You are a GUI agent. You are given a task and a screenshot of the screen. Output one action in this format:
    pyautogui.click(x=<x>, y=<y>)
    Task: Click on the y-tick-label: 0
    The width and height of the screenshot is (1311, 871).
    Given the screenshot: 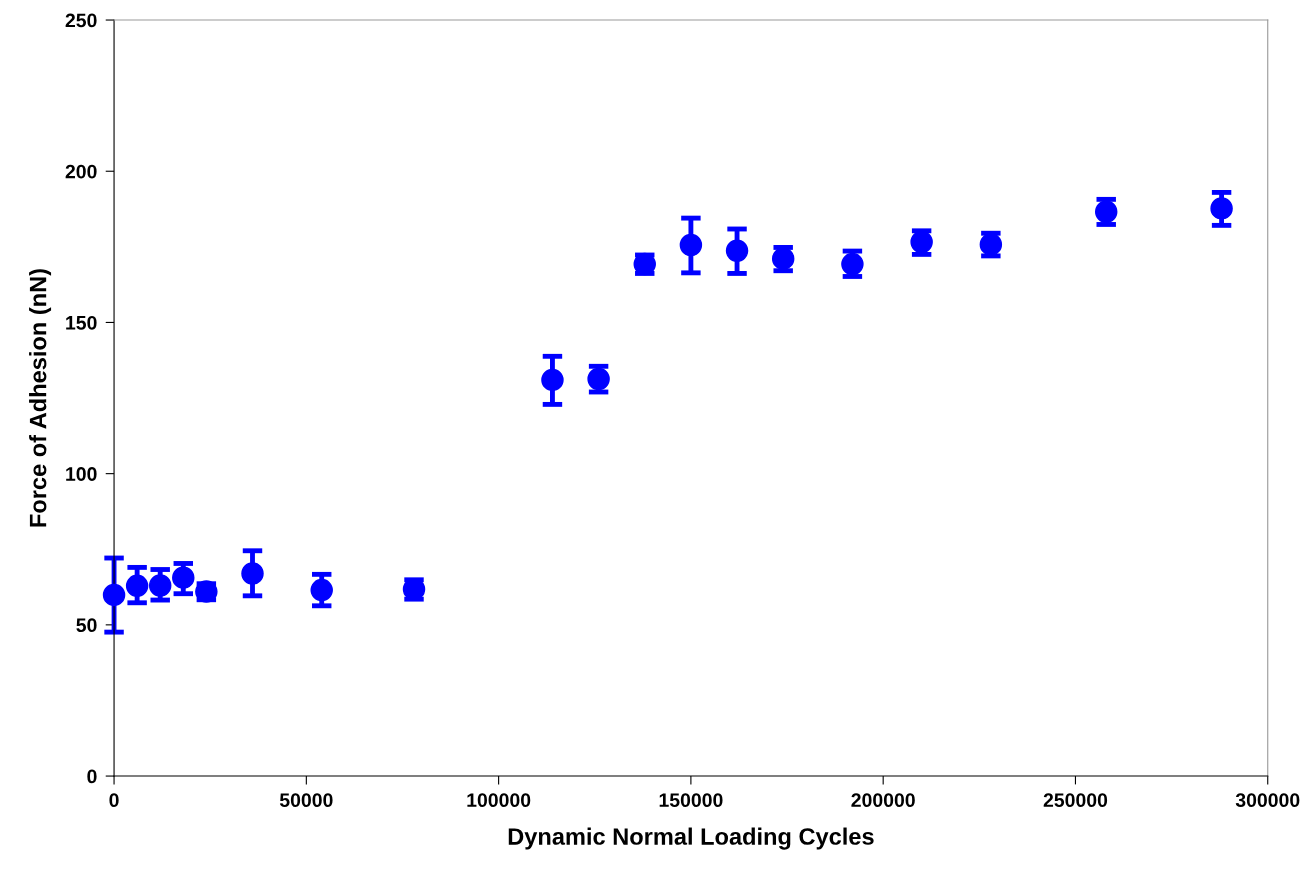 What is the action you would take?
    pyautogui.click(x=92, y=776)
    